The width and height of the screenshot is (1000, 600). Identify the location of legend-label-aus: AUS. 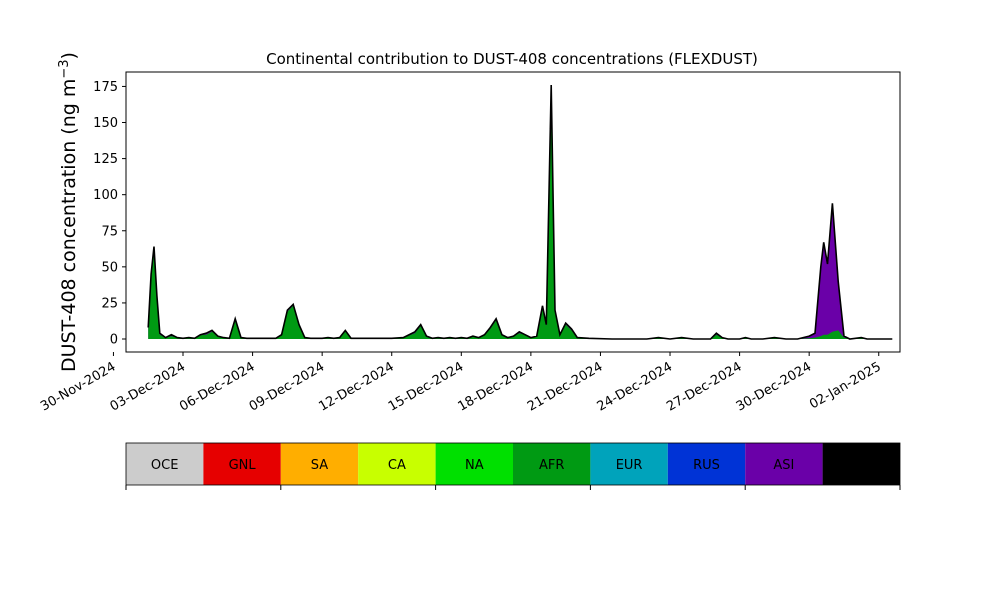
(861, 465).